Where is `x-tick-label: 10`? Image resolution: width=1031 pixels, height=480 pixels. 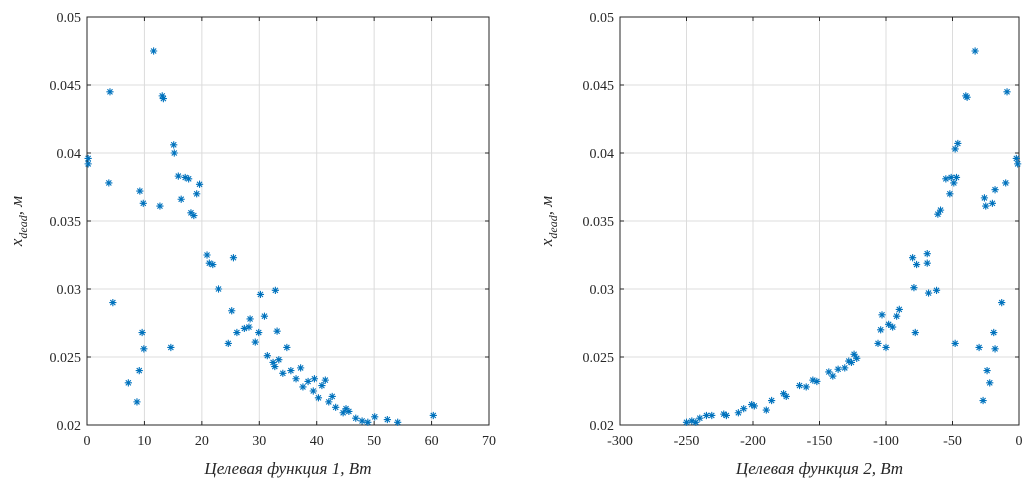 x-tick-label: 10 is located at coordinates (144, 441).